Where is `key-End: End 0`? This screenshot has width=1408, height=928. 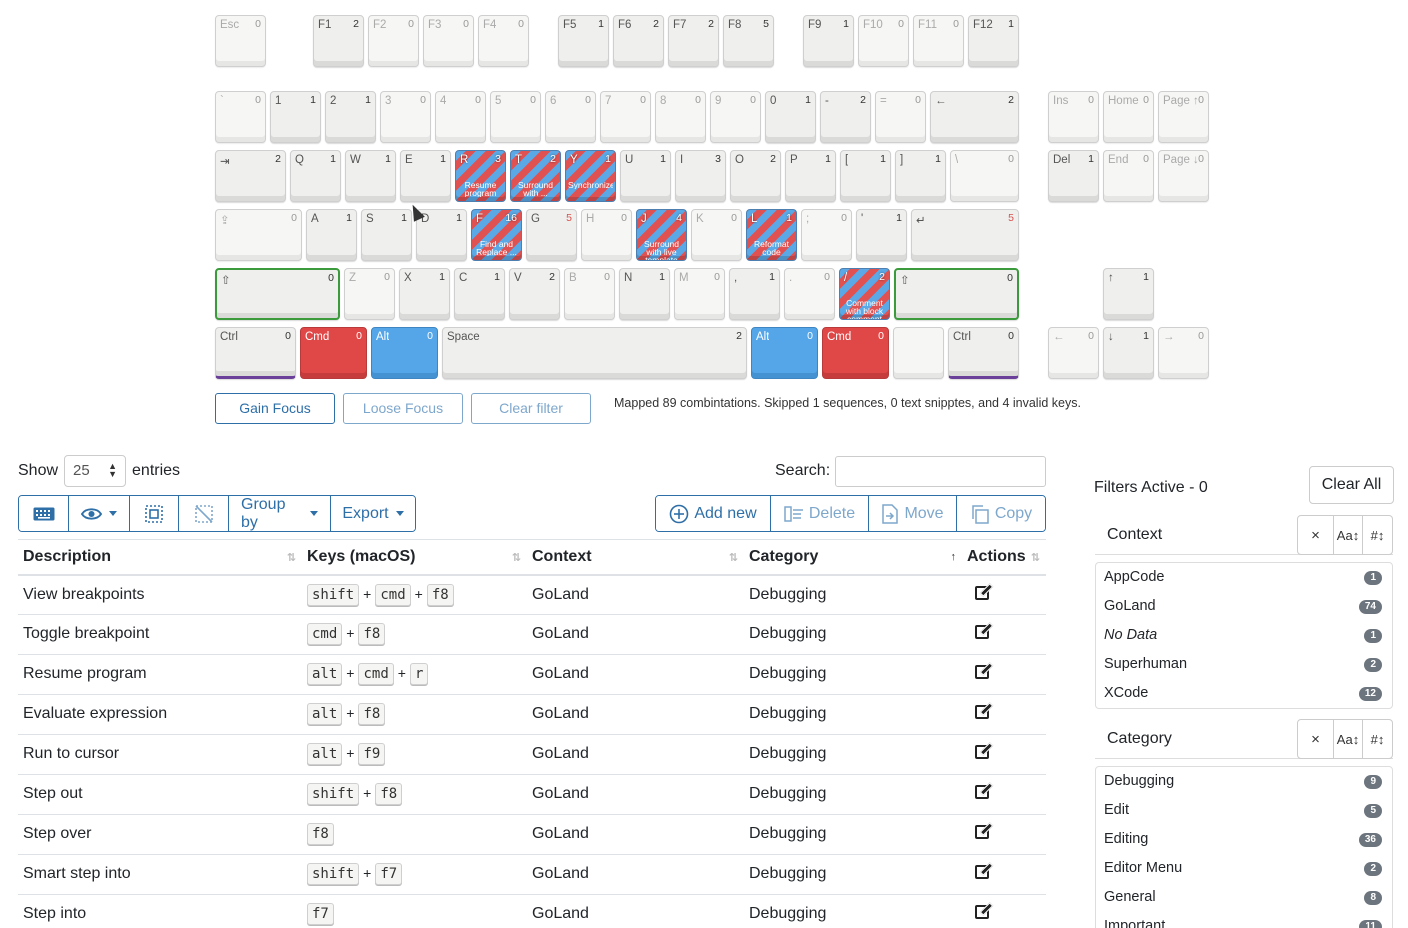 key-End: End 0 is located at coordinates (1128, 176).